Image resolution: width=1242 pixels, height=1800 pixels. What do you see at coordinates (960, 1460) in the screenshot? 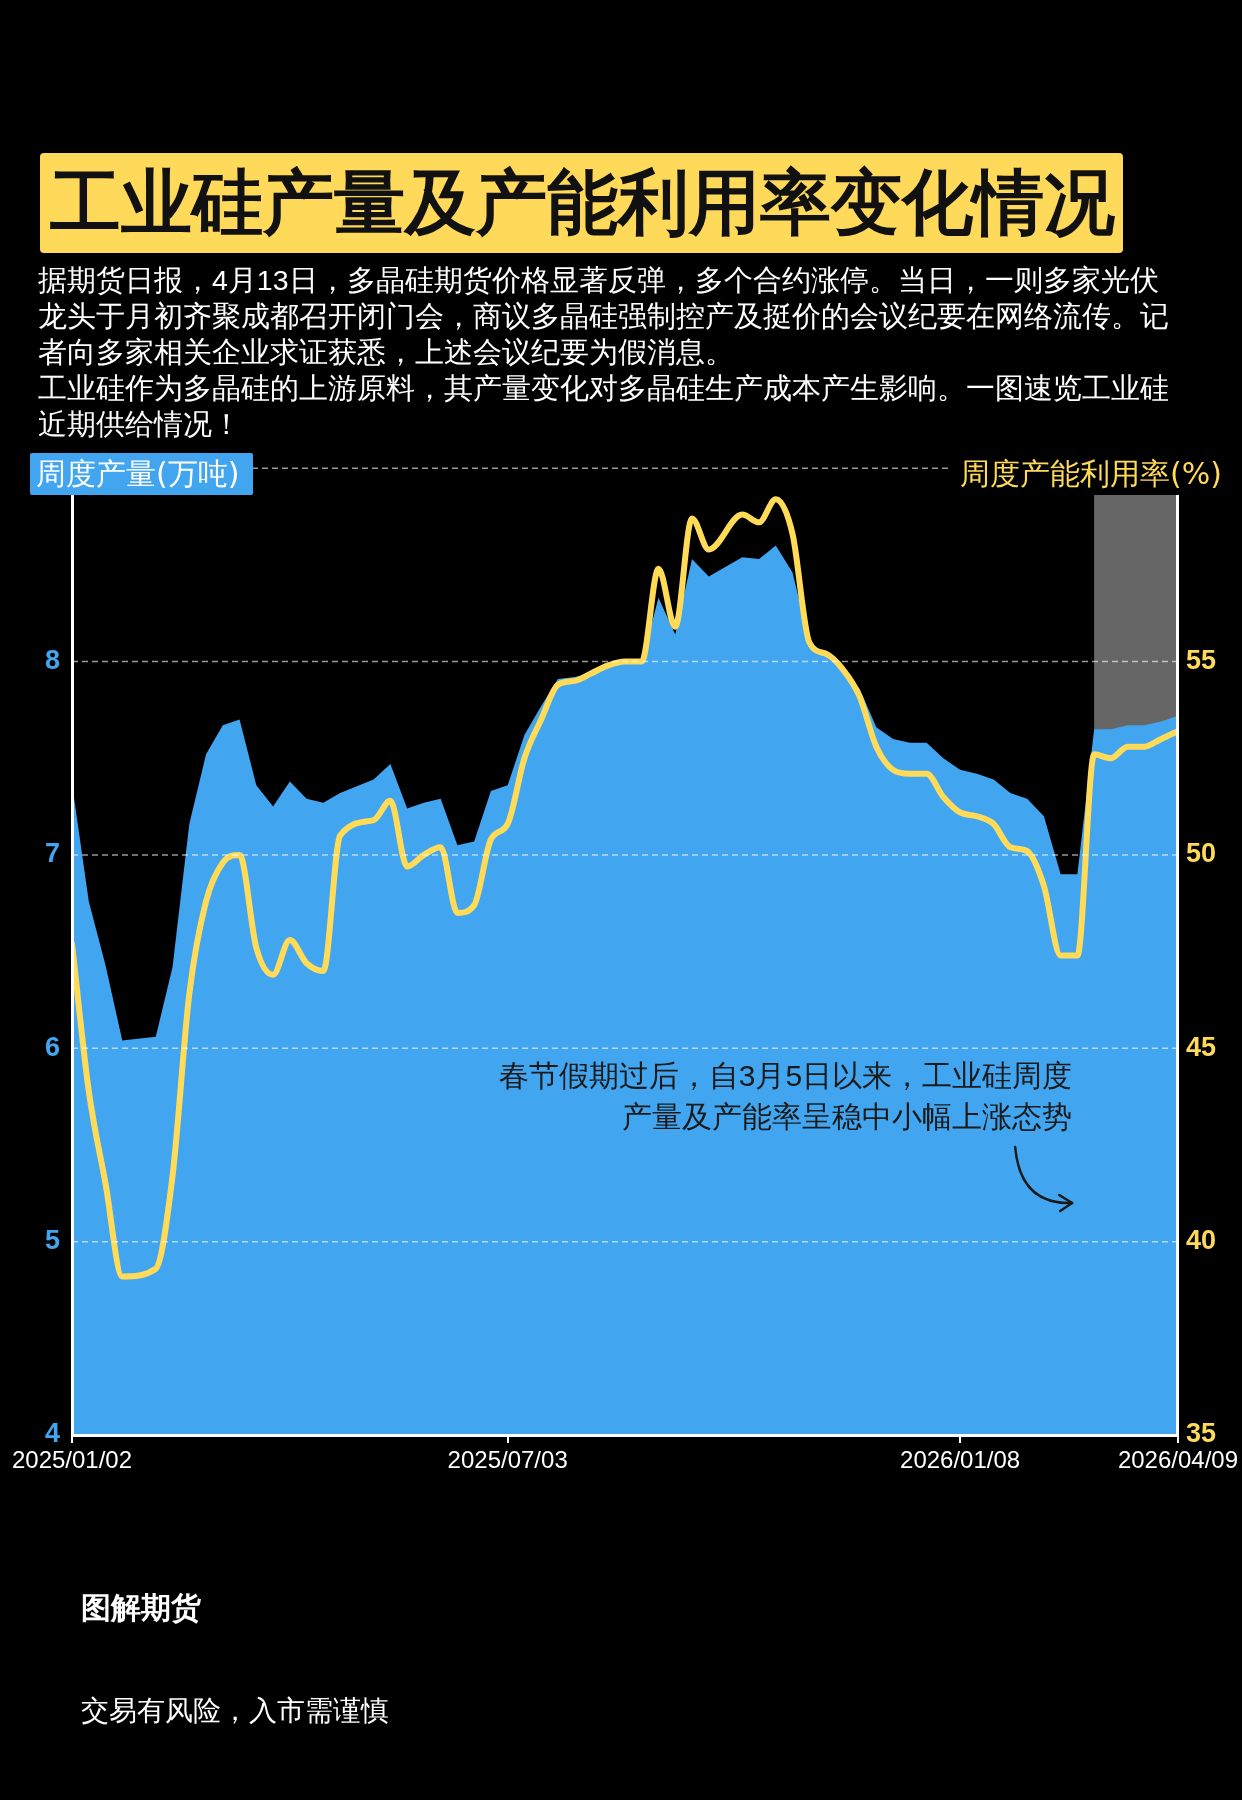
I see `x-tick-label: 2026/01/08` at bounding box center [960, 1460].